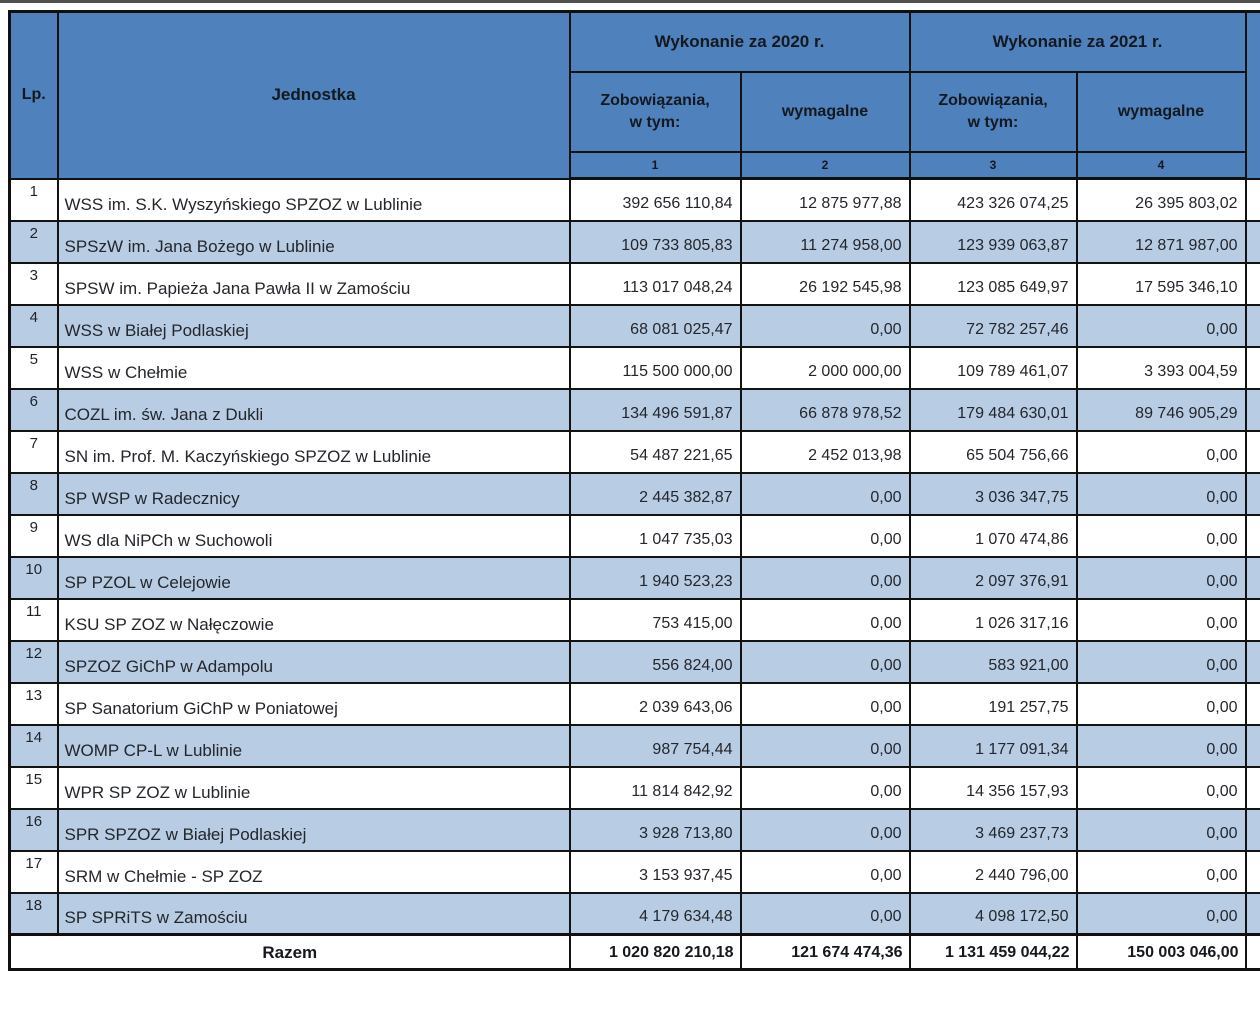 This screenshot has width=1260, height=1027. Describe the element at coordinates (313, 241) in the screenshot. I see `unit-name: SPSzW im. Jana Bożego w Lublinie` at that location.